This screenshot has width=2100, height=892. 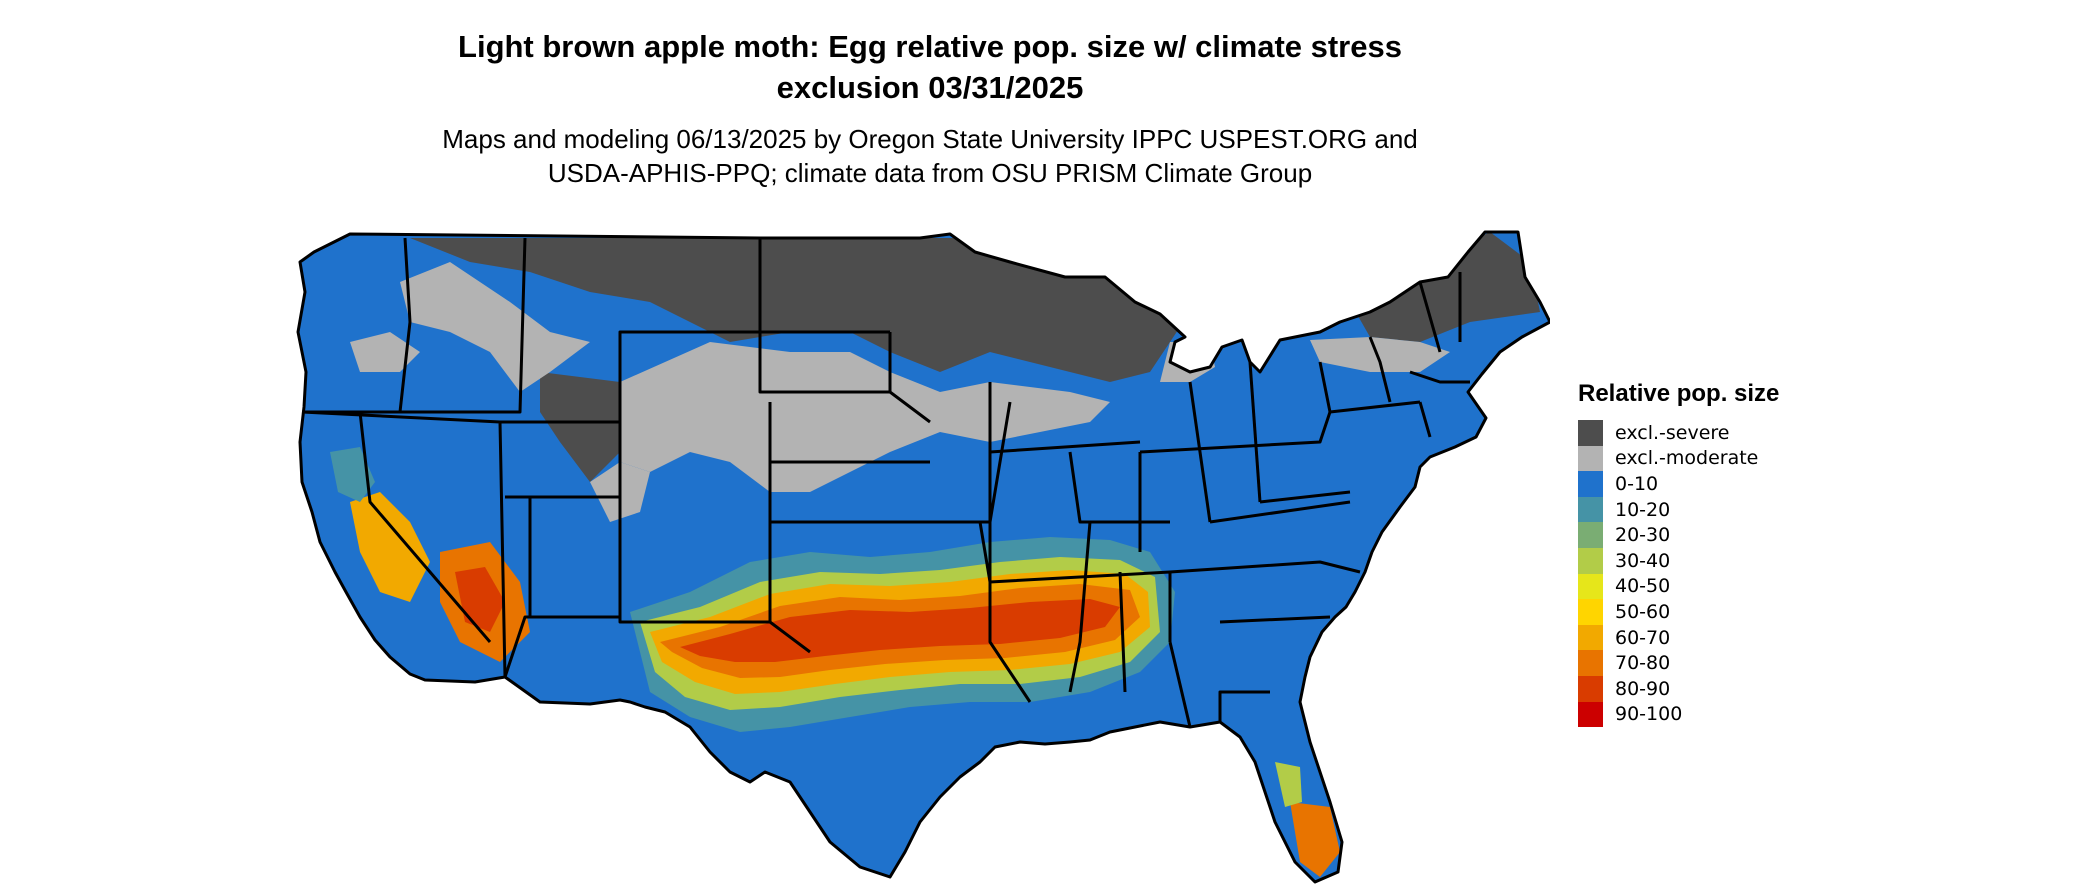 I want to click on legend-label: 70-80, so click(x=1643, y=663).